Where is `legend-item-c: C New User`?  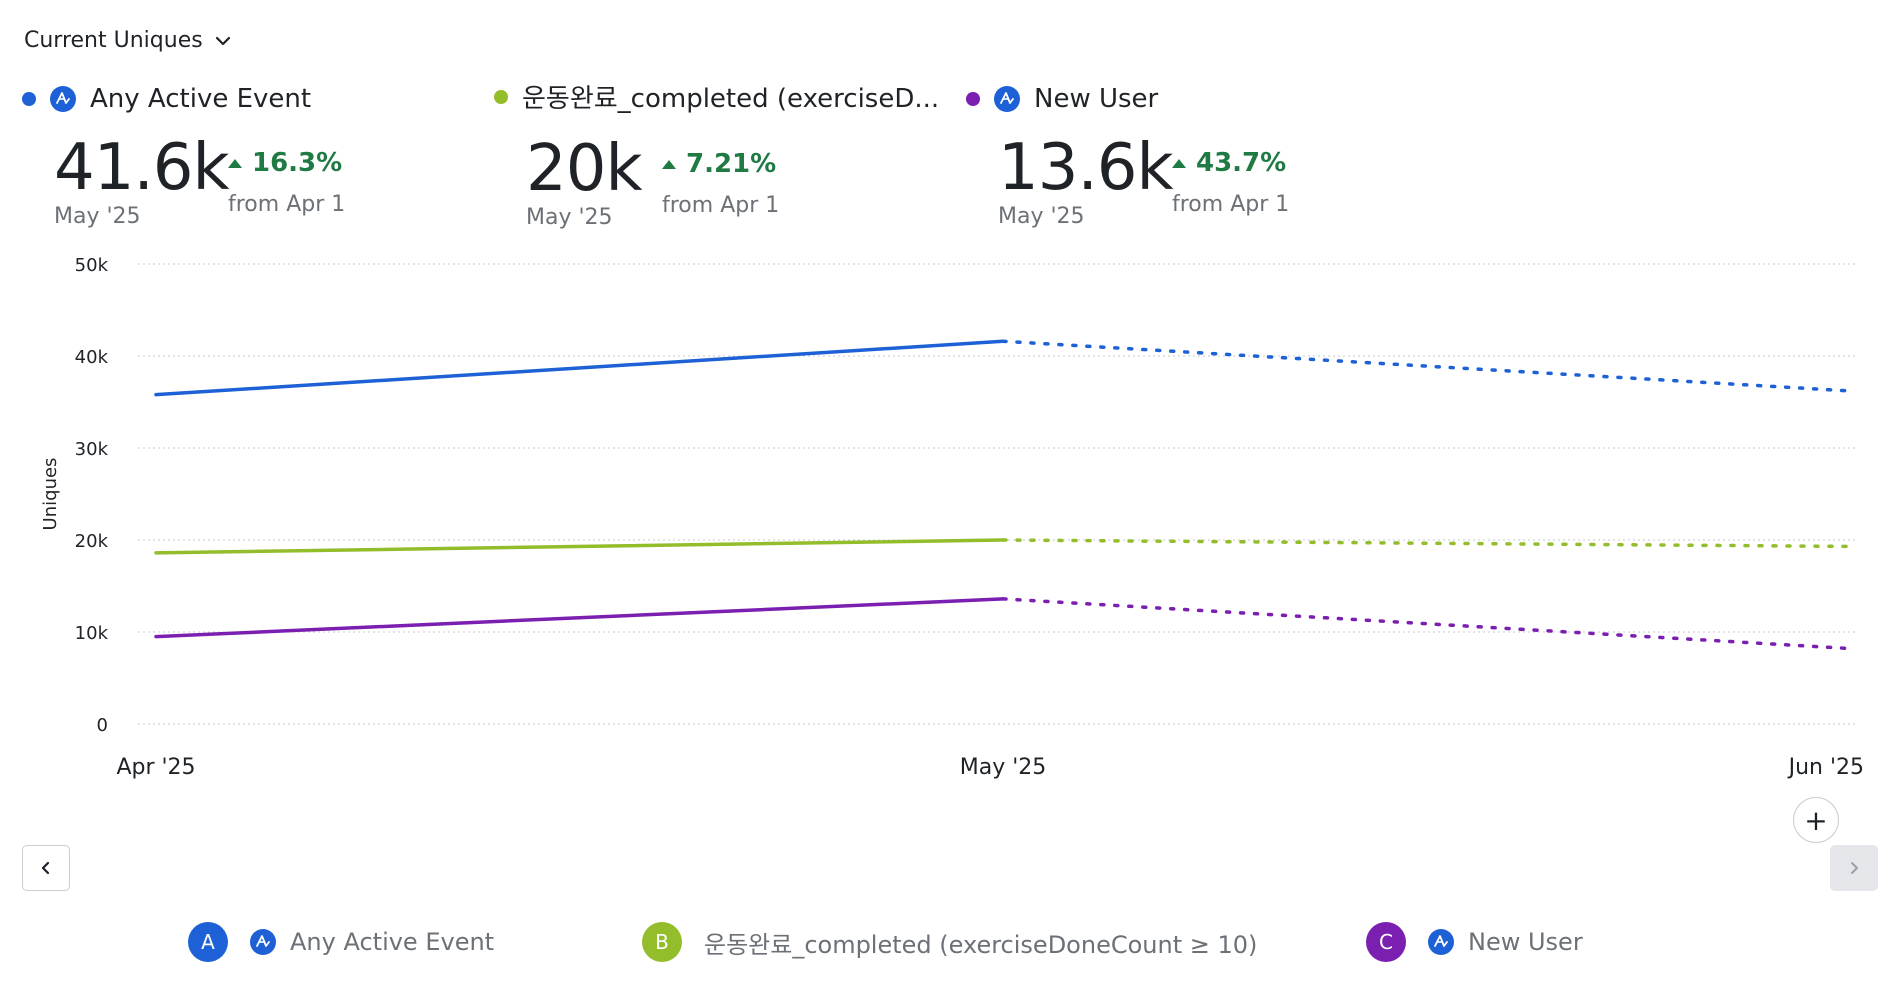 legend-item-c: C New User is located at coordinates (1474, 942).